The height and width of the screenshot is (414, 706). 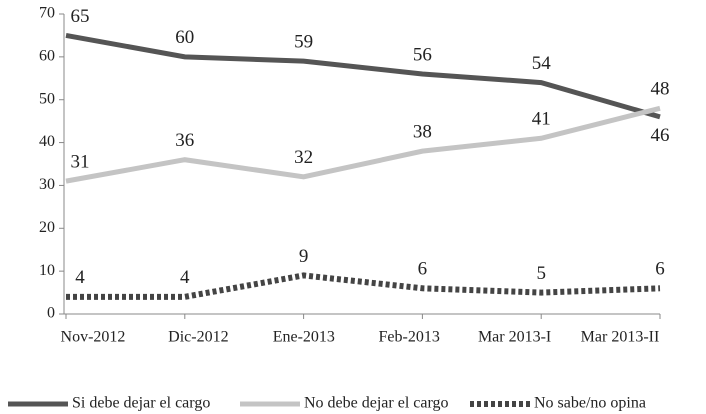 I want to click on x-tick-label: Dic-2012, so click(x=198, y=337).